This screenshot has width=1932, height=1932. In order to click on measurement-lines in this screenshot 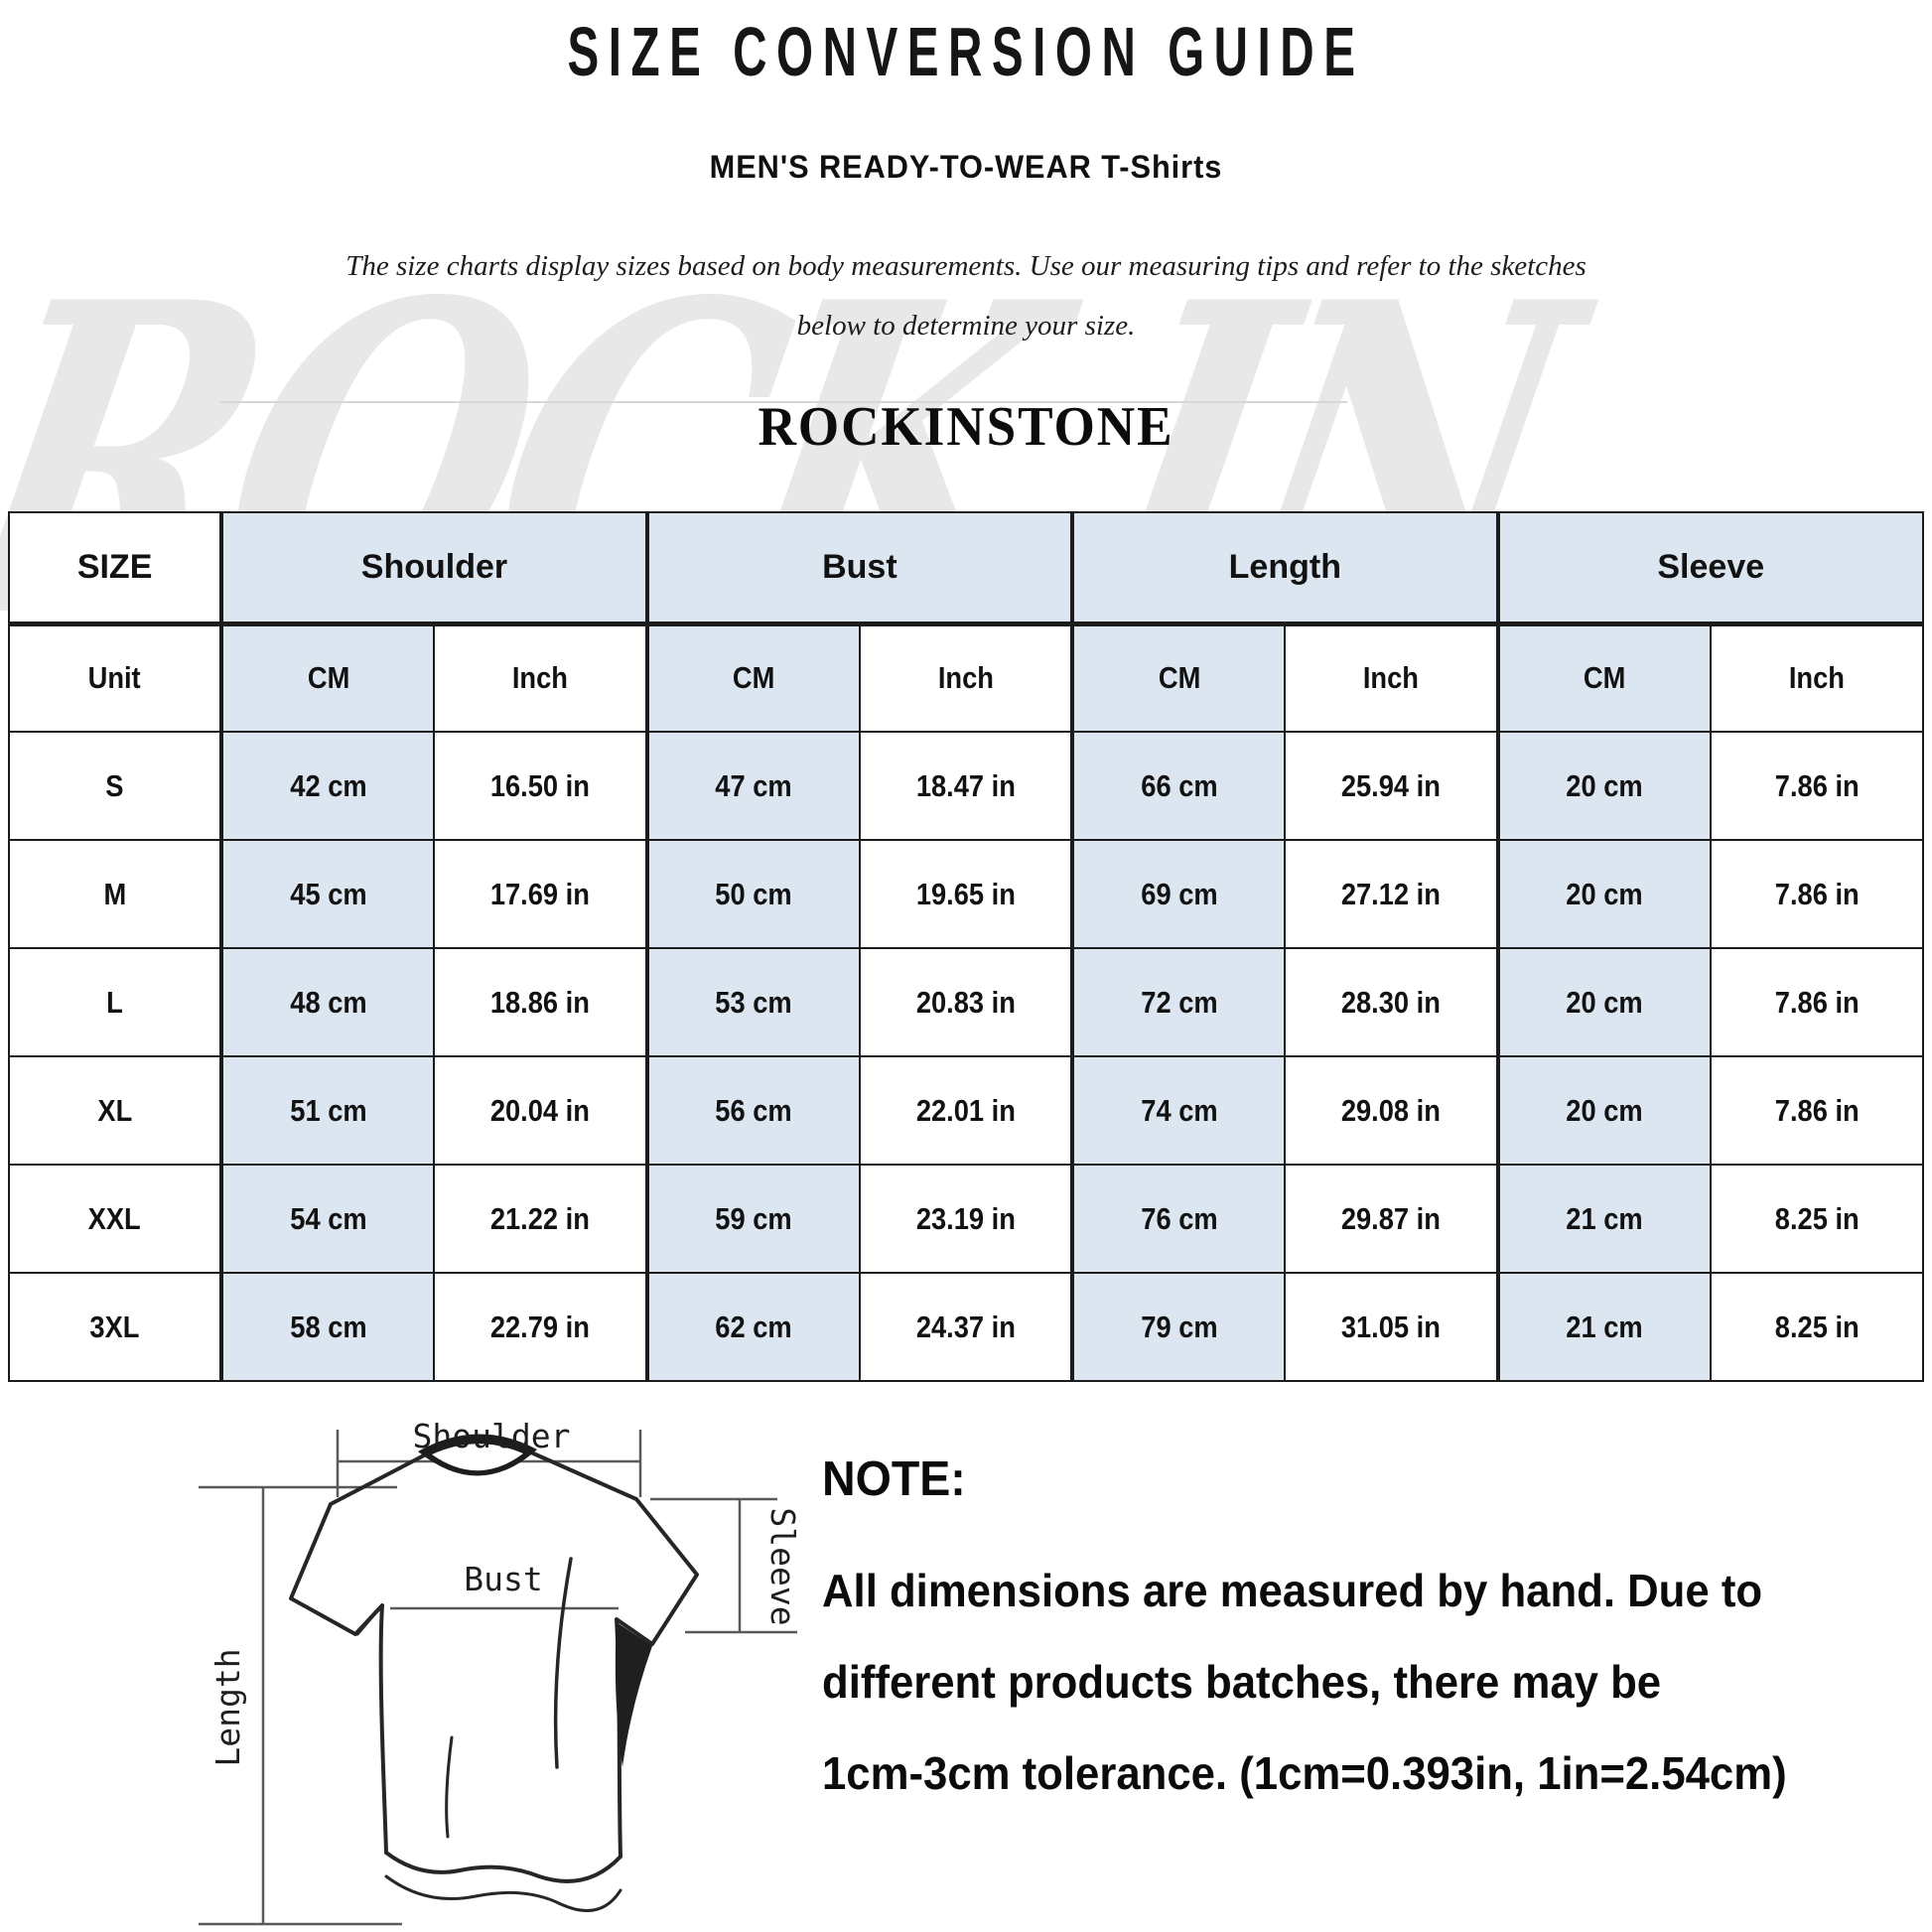, I will do `click(498, 1678)`.